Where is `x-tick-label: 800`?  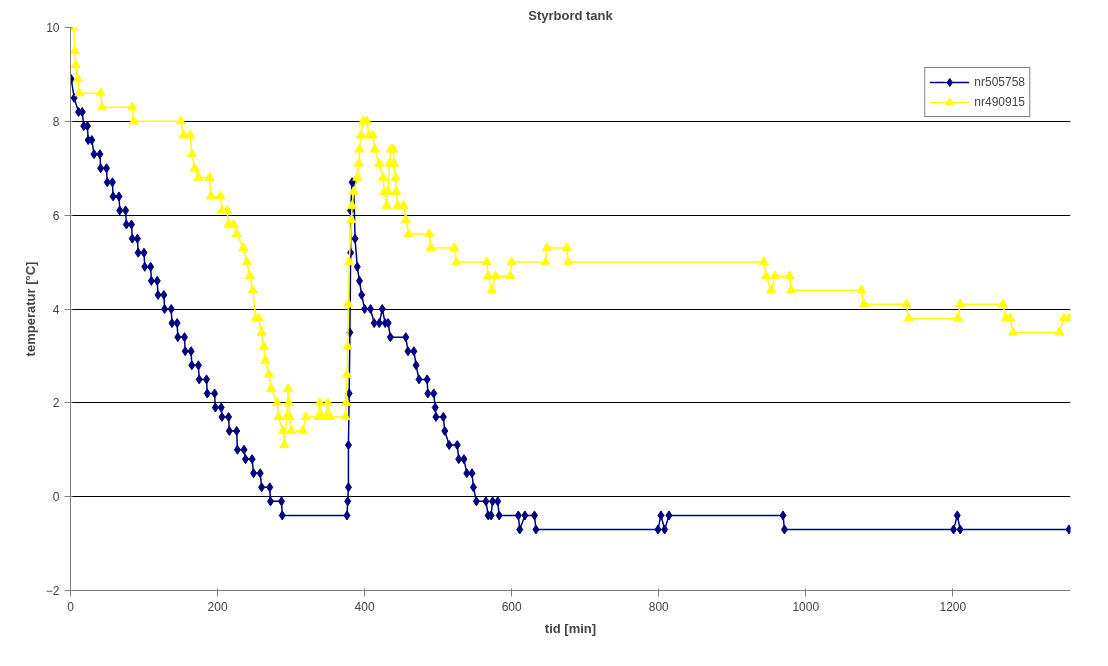 x-tick-label: 800 is located at coordinates (659, 606).